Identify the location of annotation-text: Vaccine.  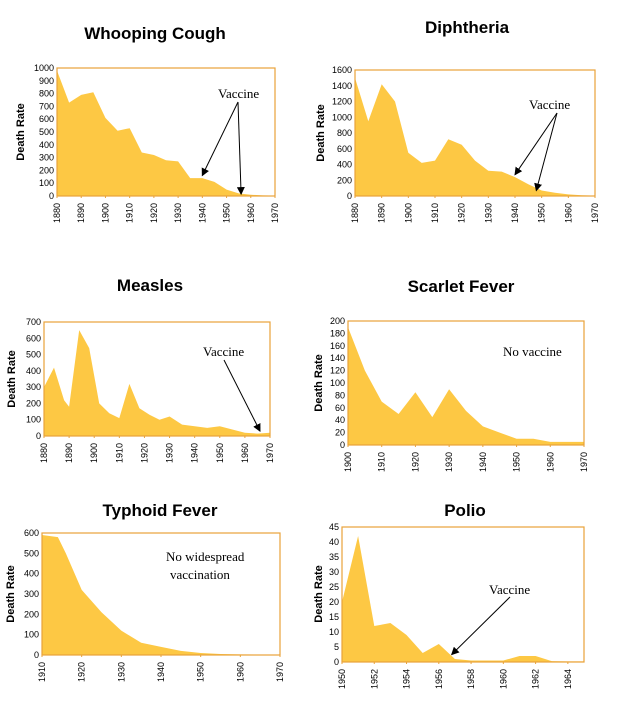
(509, 589).